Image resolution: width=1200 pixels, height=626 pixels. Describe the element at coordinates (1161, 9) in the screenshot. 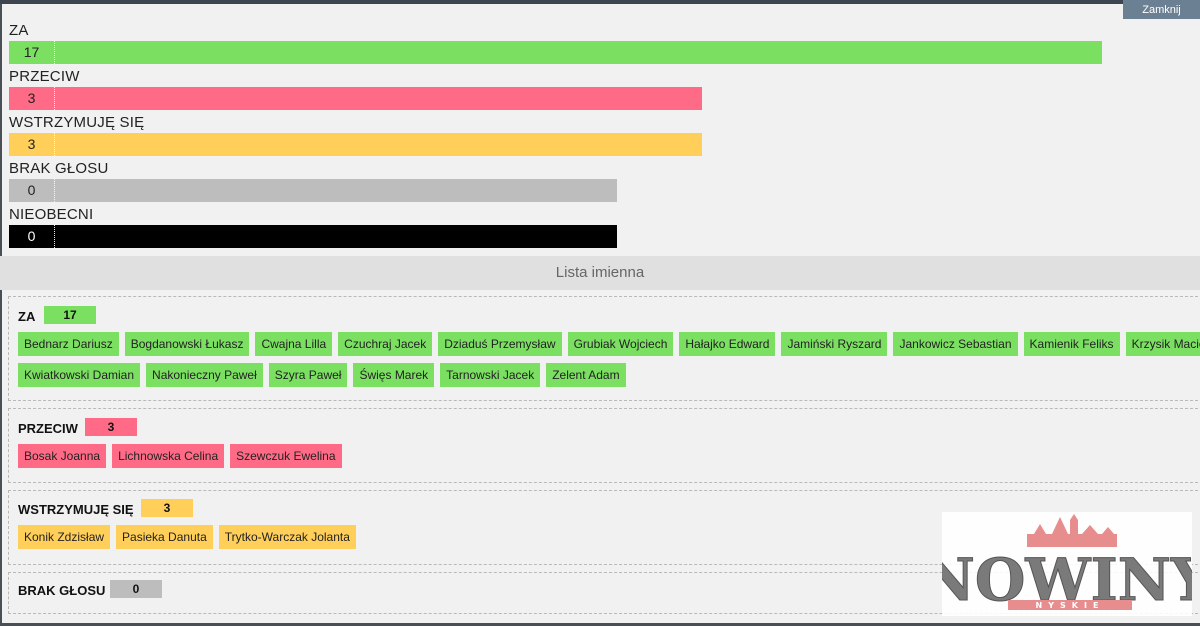

I see `close-button: Zamknij` at that location.